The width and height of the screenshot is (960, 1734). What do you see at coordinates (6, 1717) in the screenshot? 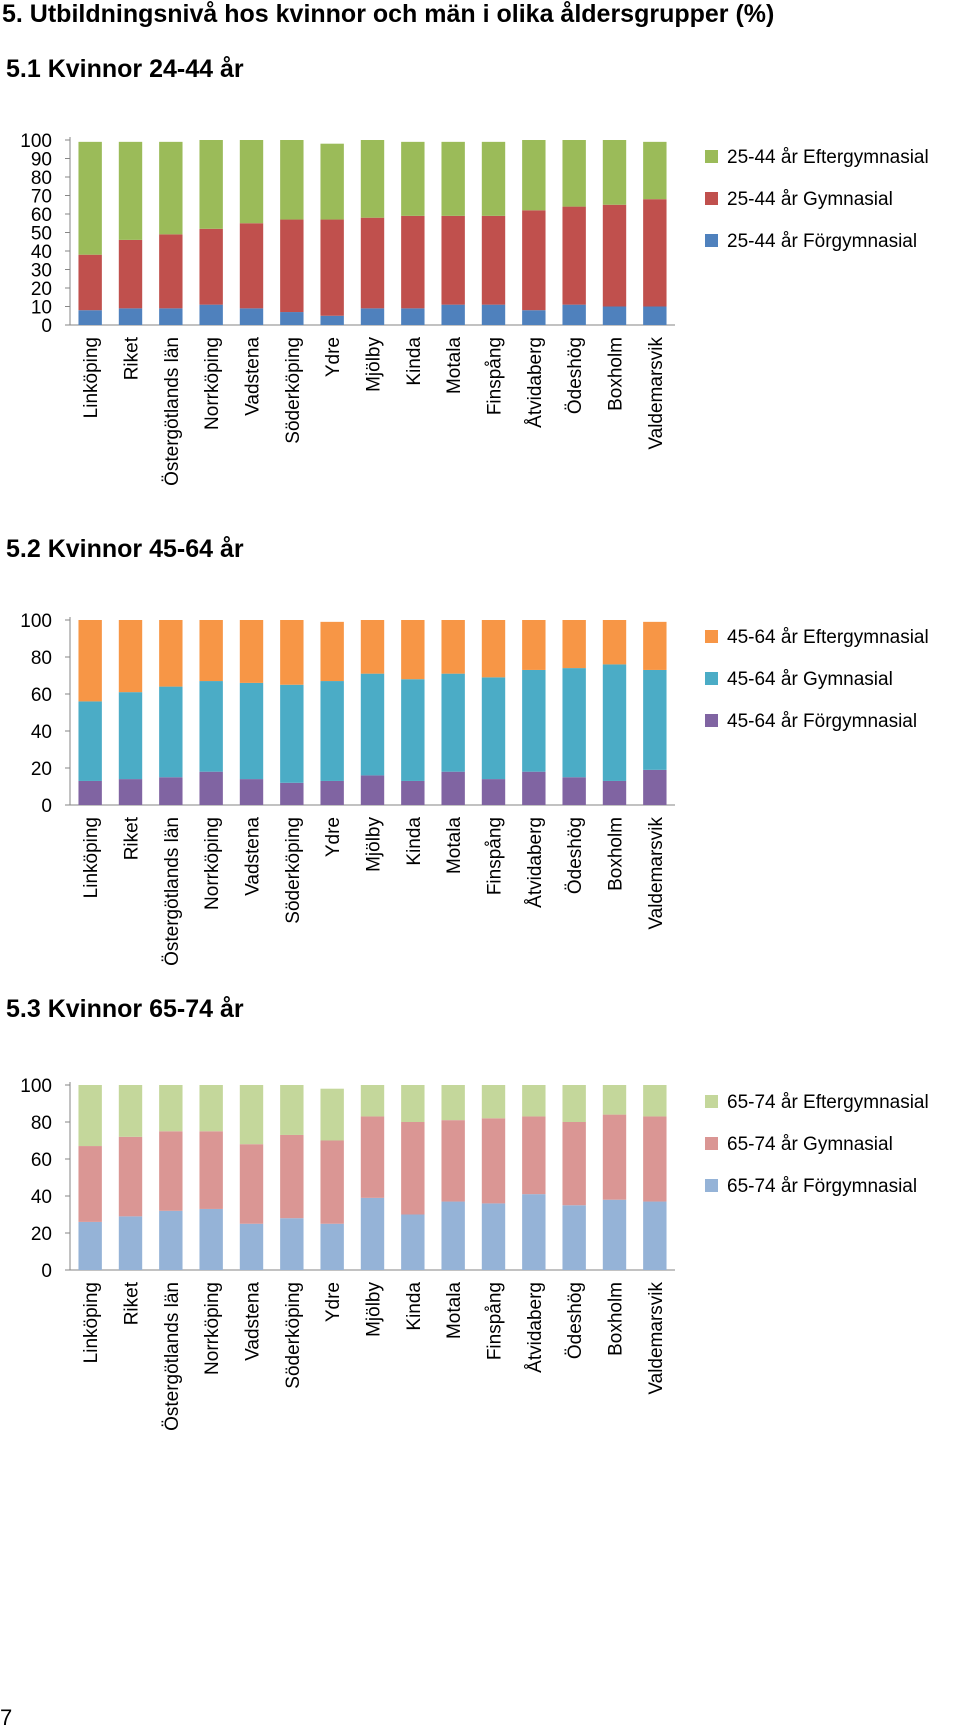
I see `page-number: 7` at bounding box center [6, 1717].